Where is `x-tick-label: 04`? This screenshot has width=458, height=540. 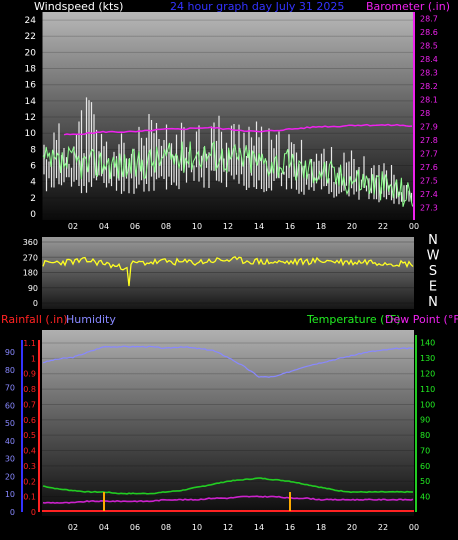
x-tick-label: 04 is located at coordinates (104, 527).